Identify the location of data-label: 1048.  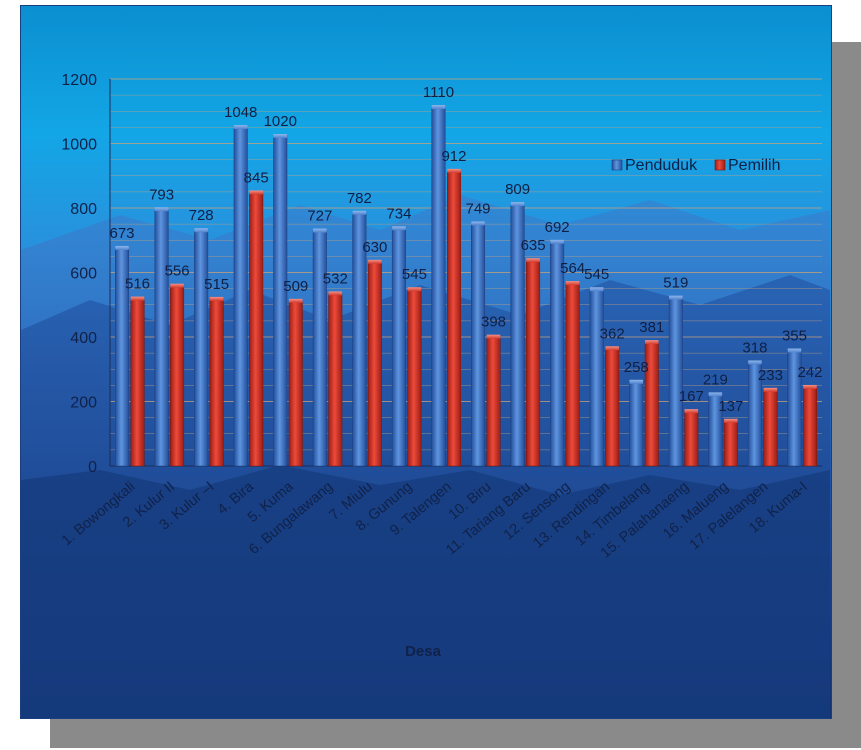
(240, 112).